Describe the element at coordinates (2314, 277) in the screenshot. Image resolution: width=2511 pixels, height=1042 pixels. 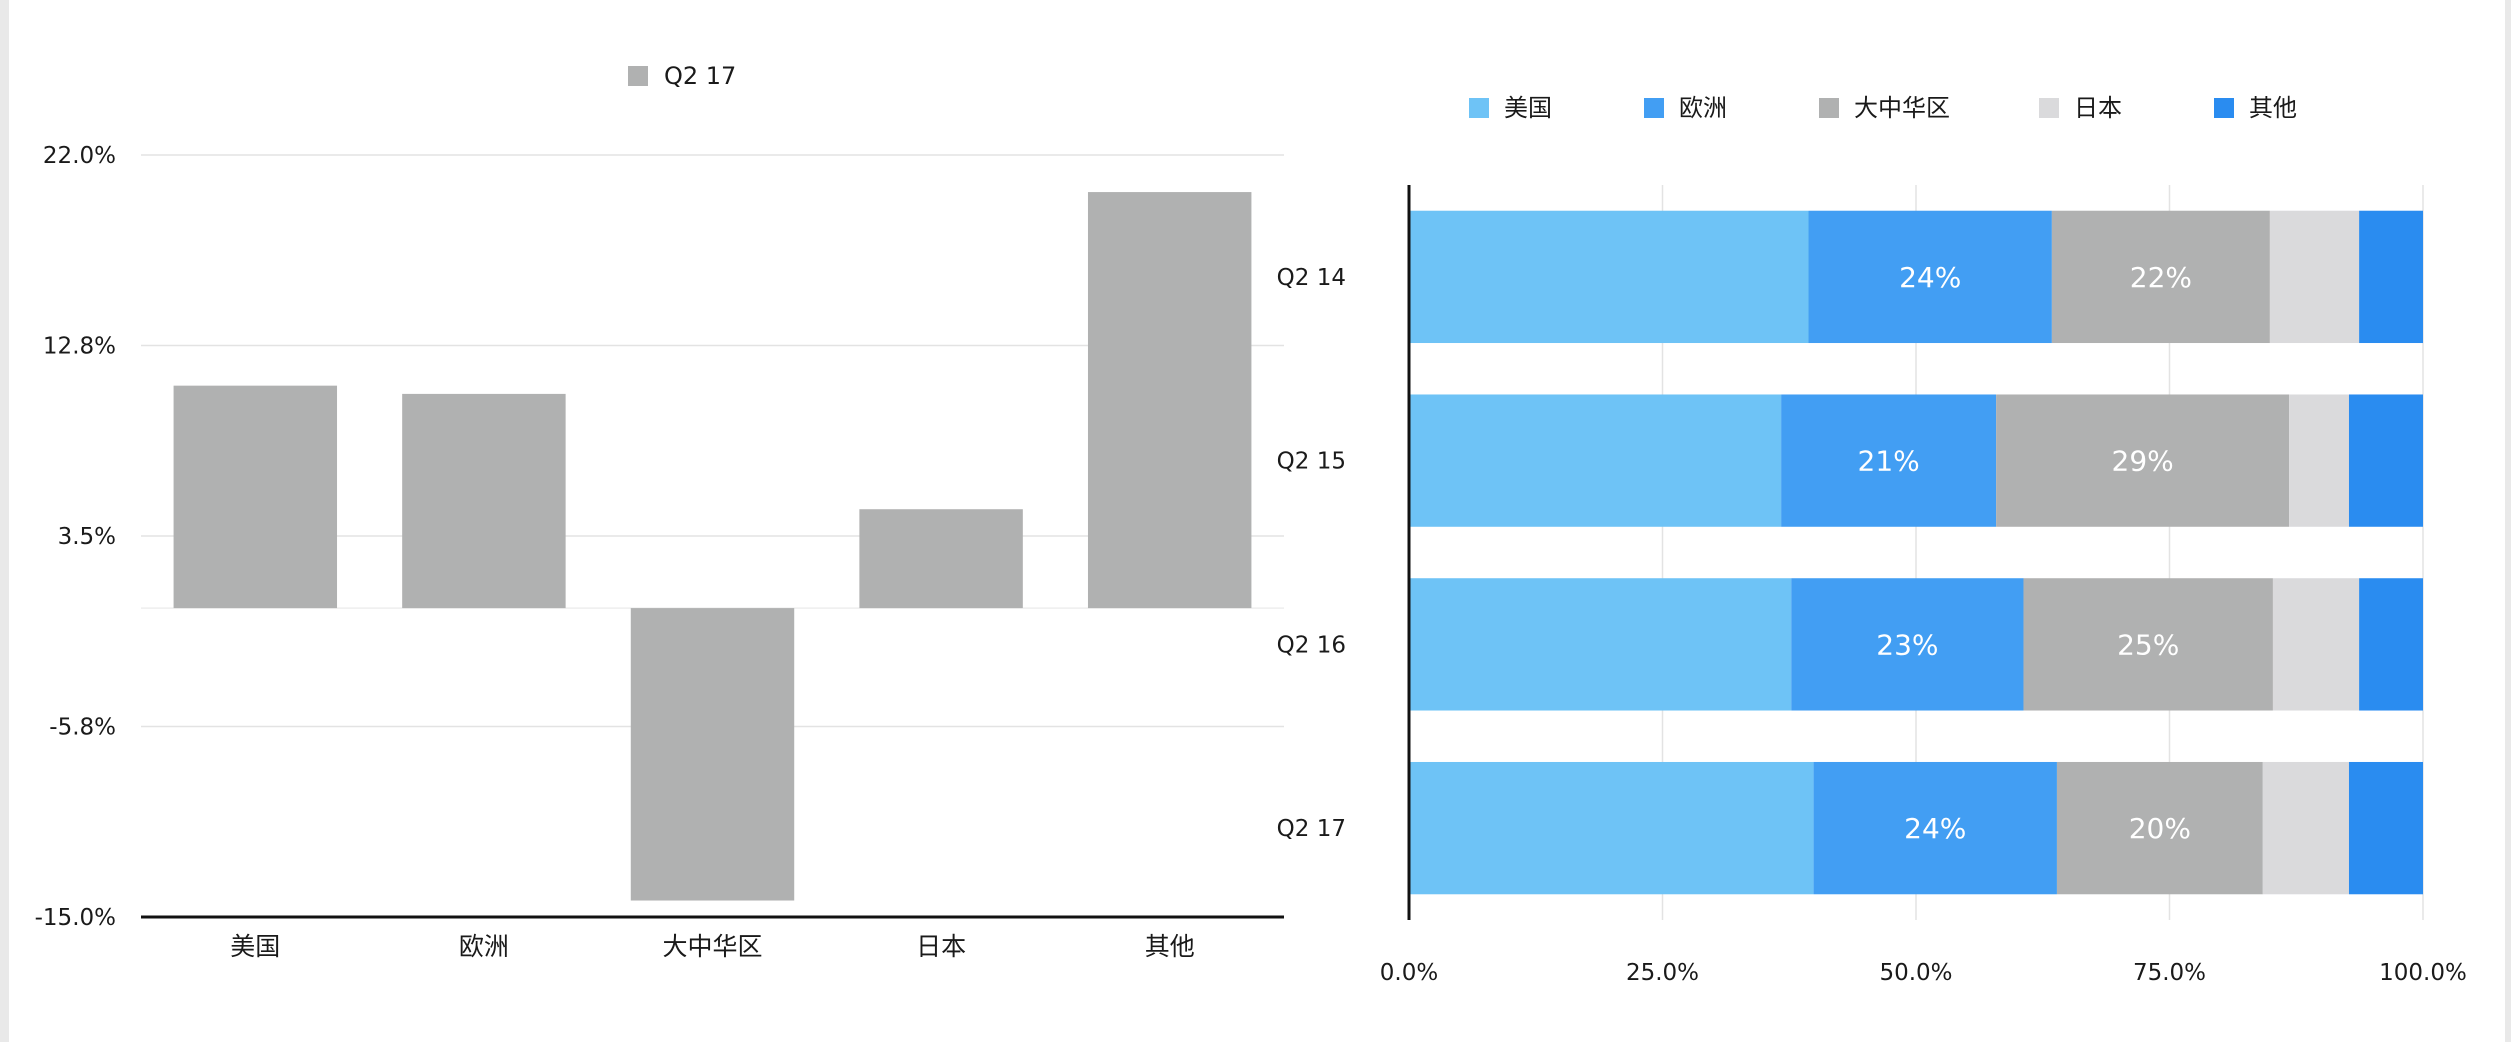
I see `segment-日本-Q2 14` at that location.